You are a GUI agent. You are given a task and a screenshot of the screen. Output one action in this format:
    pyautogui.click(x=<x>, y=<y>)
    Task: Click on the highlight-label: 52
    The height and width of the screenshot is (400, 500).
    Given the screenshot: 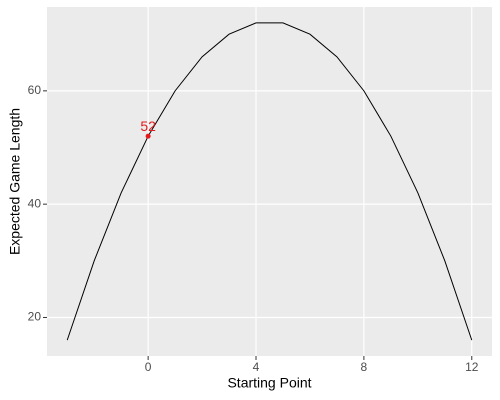 What is the action you would take?
    pyautogui.click(x=148, y=126)
    